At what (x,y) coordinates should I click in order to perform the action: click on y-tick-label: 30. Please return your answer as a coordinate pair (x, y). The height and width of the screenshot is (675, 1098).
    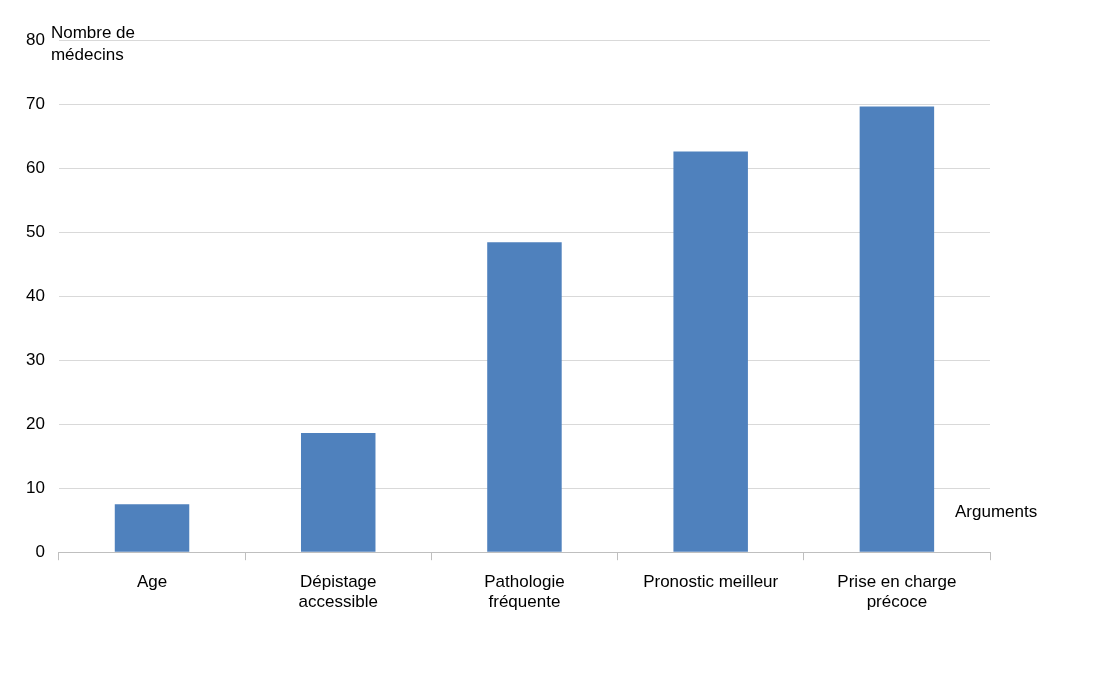
    Looking at the image, I should click on (35, 359).